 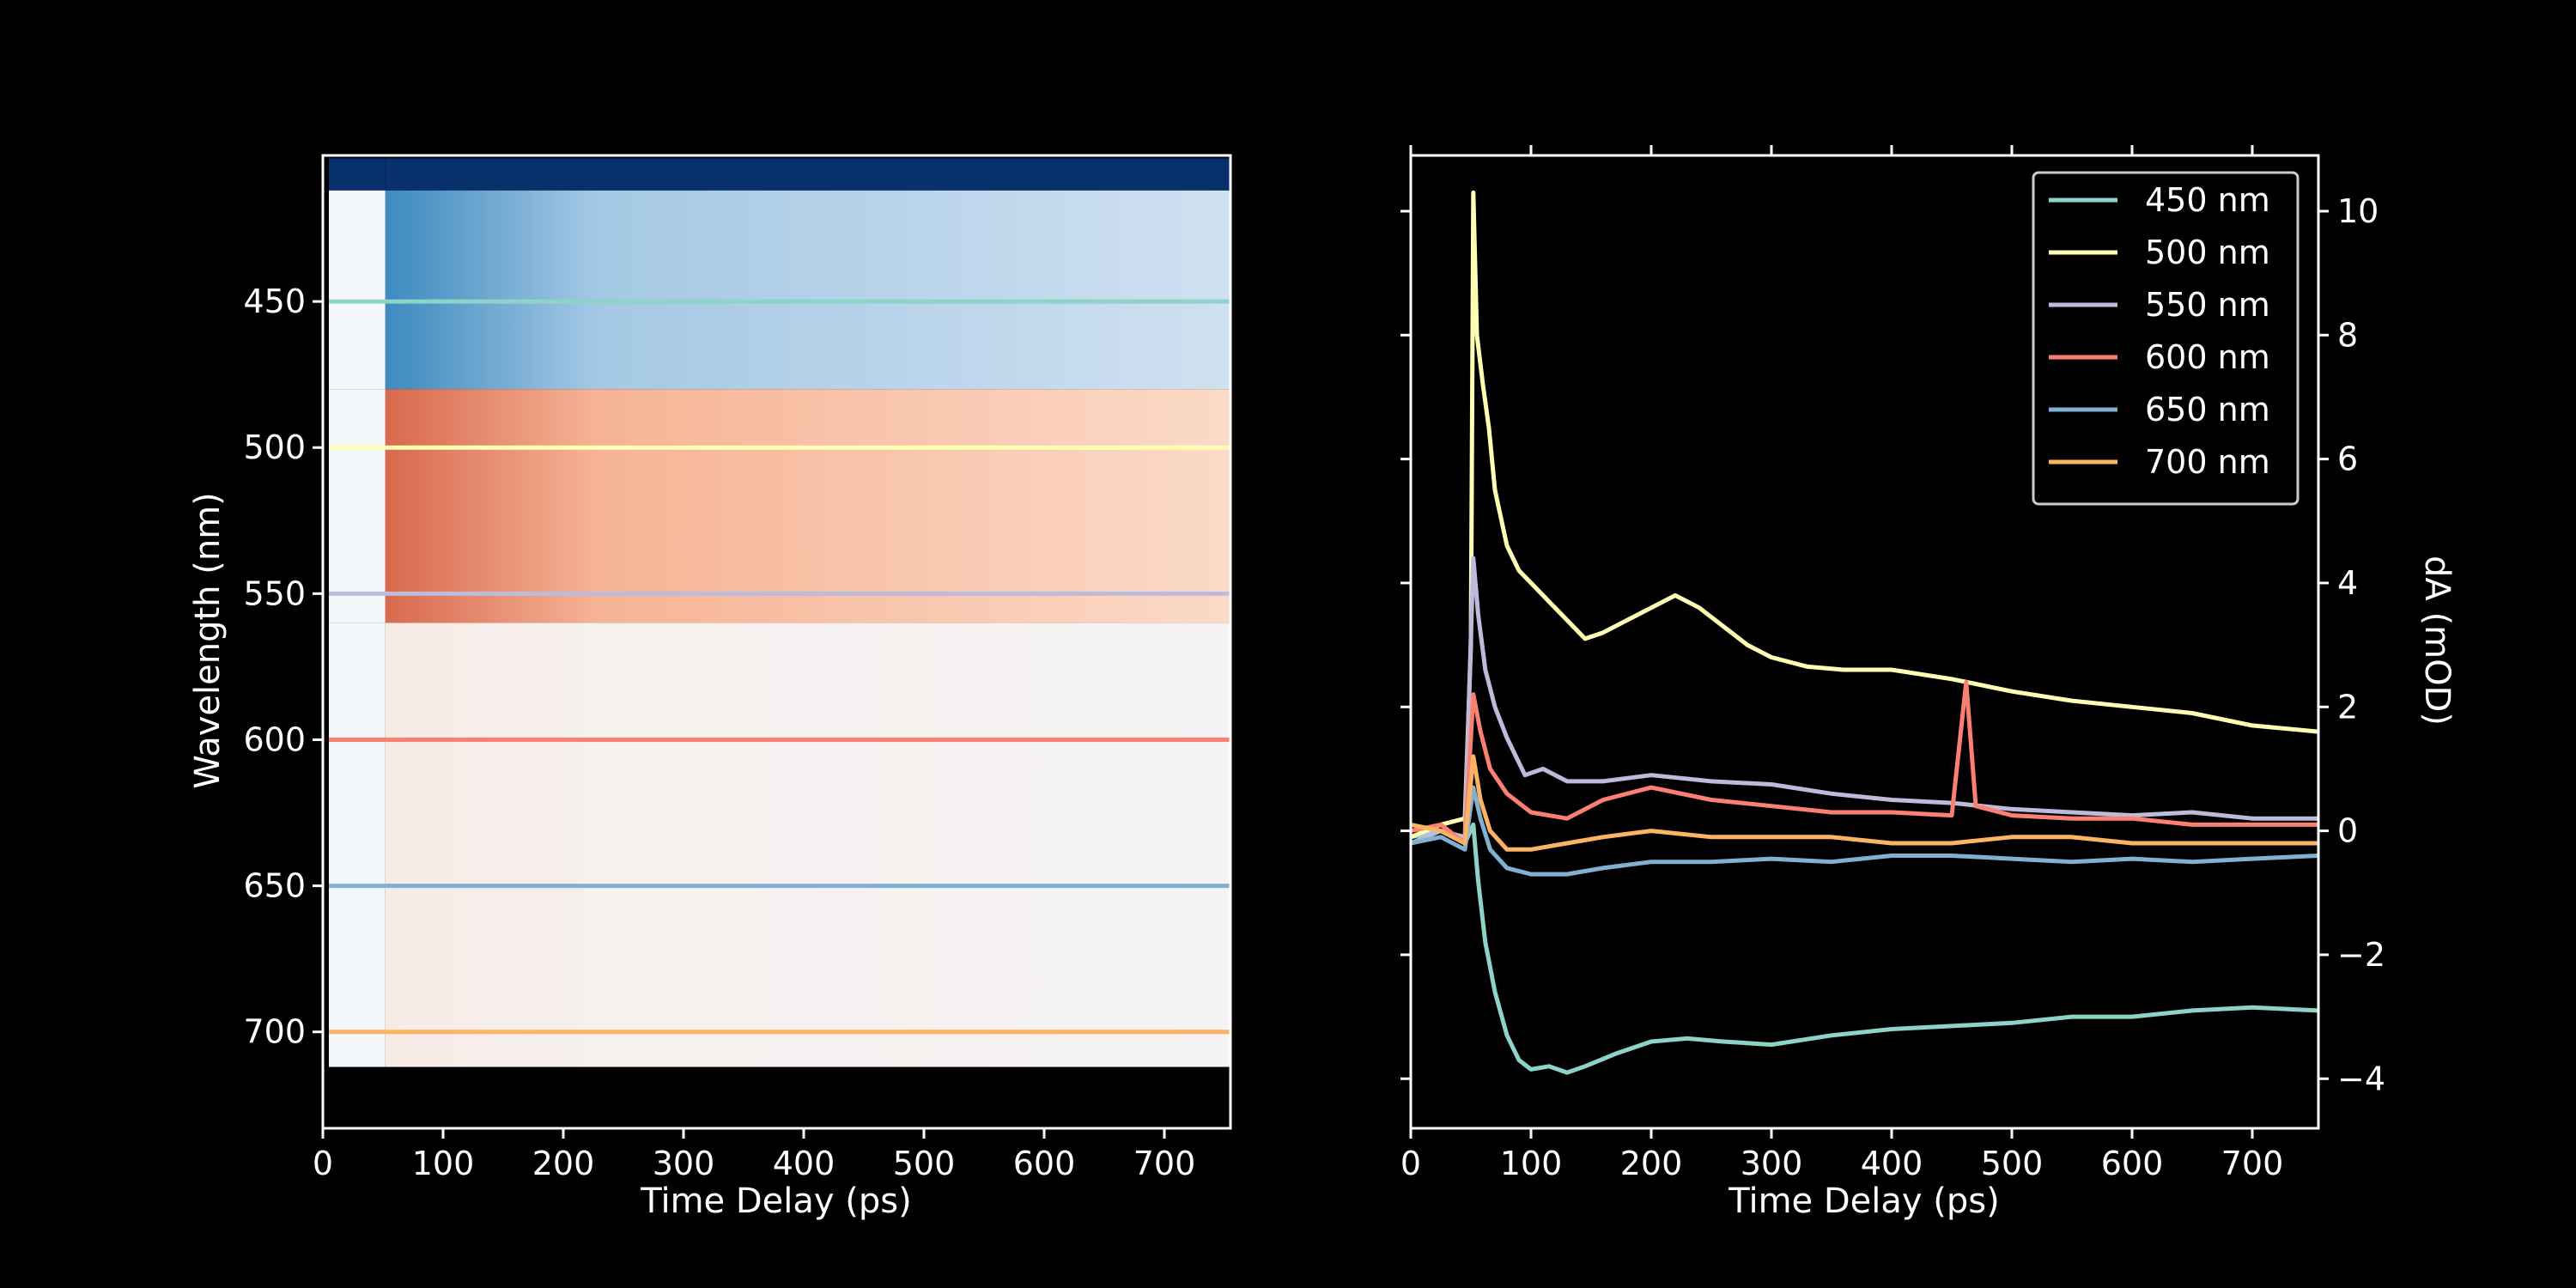 What do you see at coordinates (2347, 583) in the screenshot?
I see `y-tick-label: 4` at bounding box center [2347, 583].